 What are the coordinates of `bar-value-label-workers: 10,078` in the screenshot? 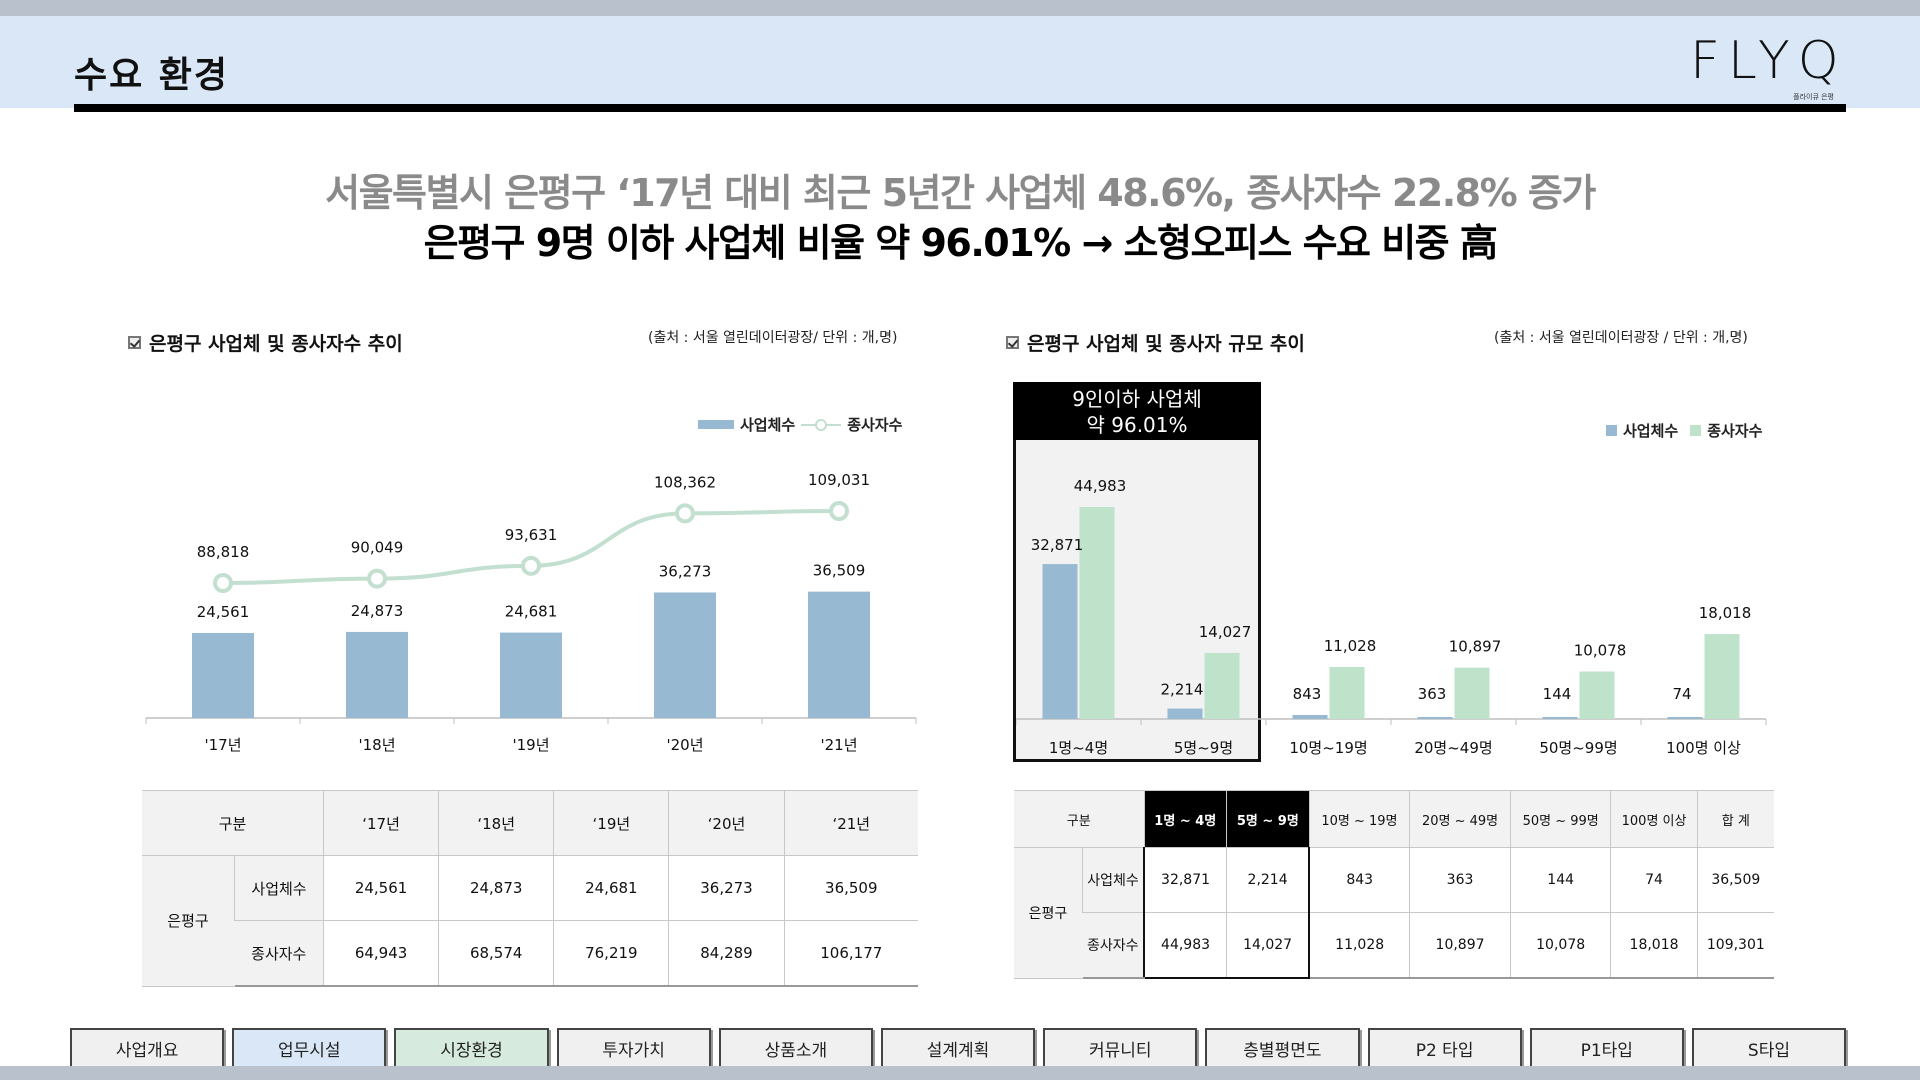 It's located at (1600, 651).